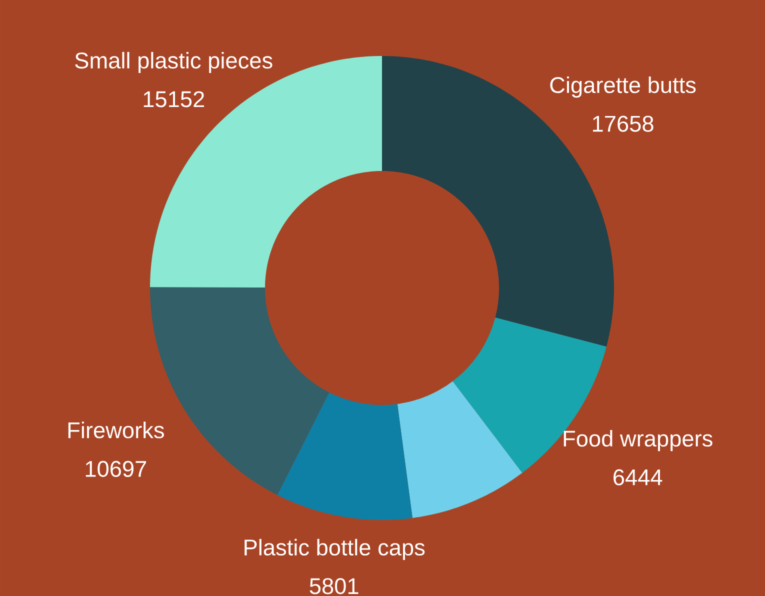 This screenshot has width=765, height=596. Describe the element at coordinates (116, 468) in the screenshot. I see `data-label: 10697` at that location.